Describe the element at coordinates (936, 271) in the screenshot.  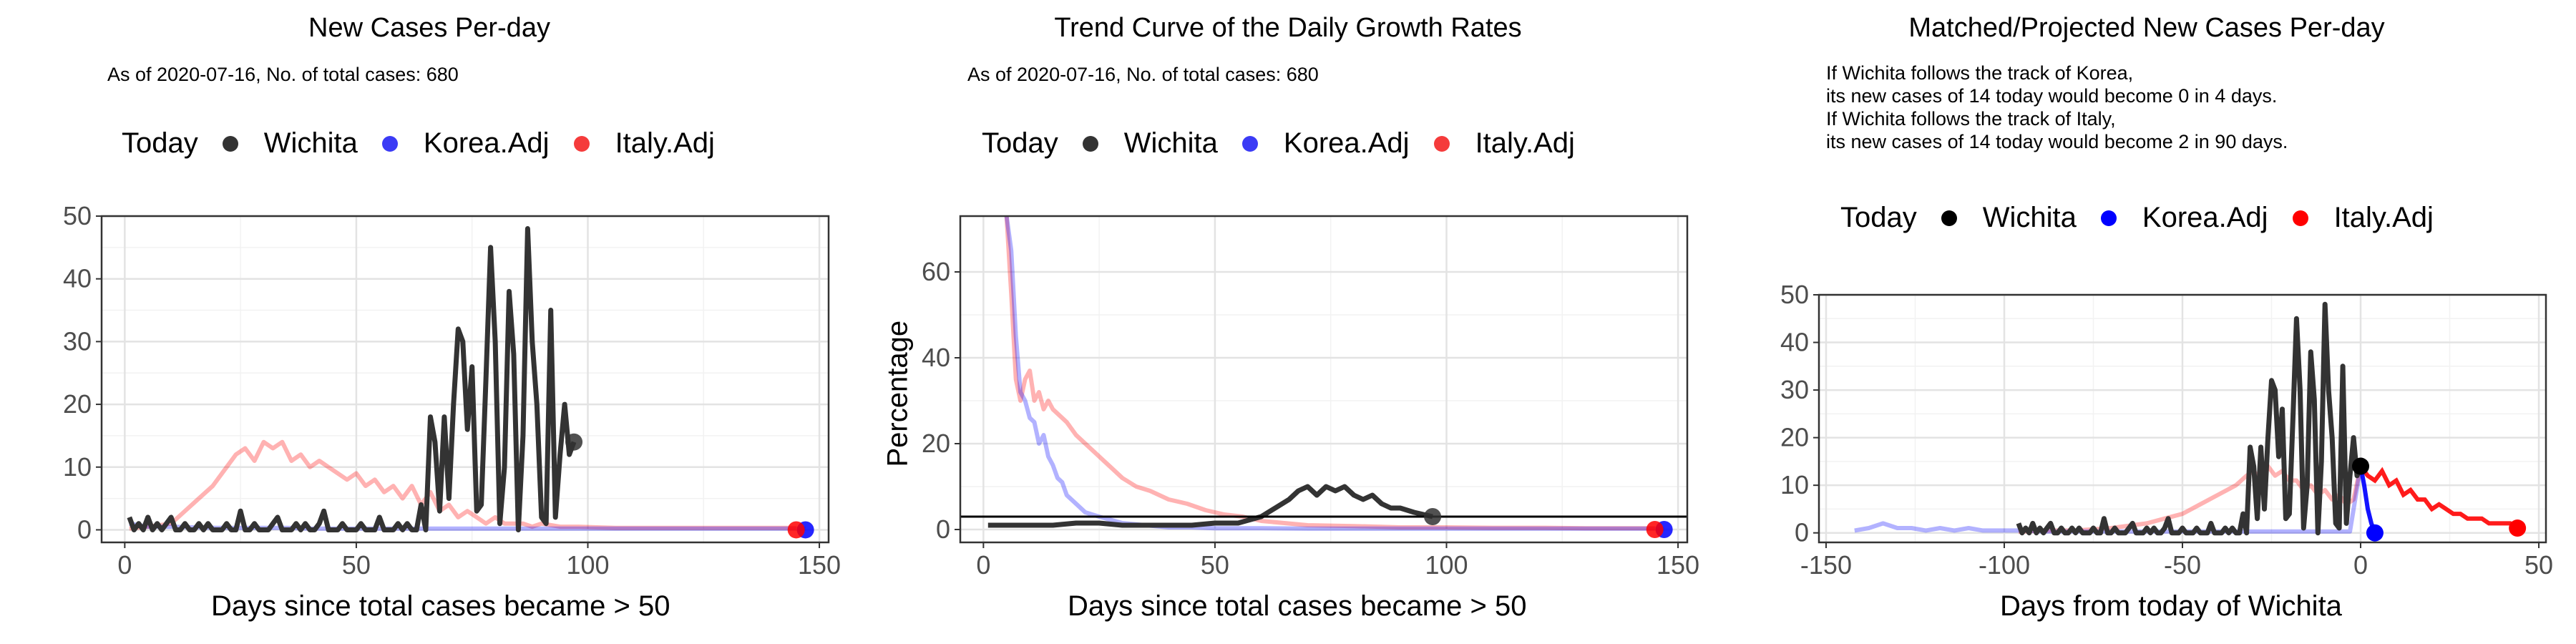
I see `y-tick-label: 60` at that location.